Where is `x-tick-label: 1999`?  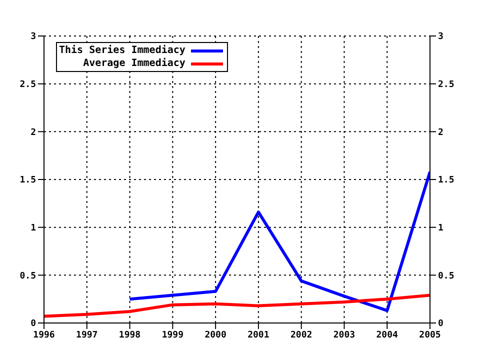
x-tick-label: 1999 is located at coordinates (173, 335).